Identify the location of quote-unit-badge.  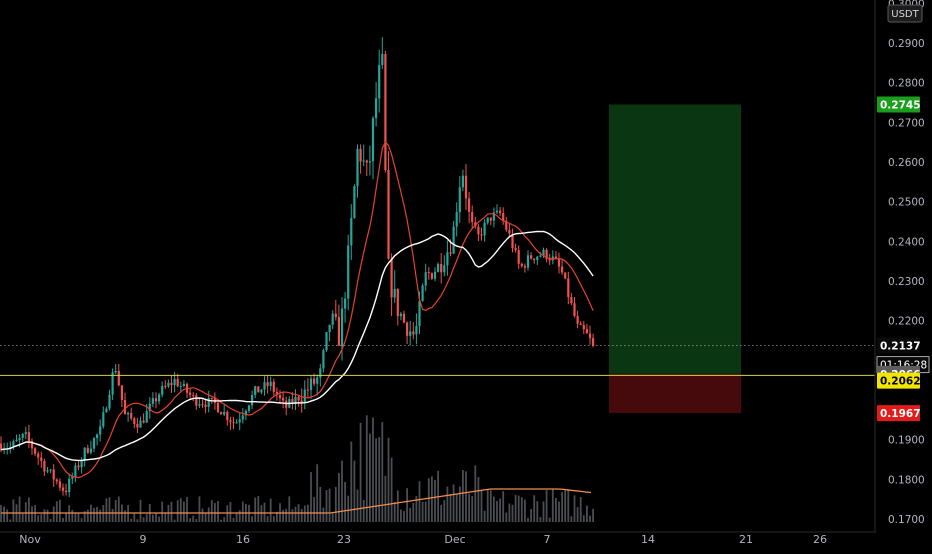
(905, 13).